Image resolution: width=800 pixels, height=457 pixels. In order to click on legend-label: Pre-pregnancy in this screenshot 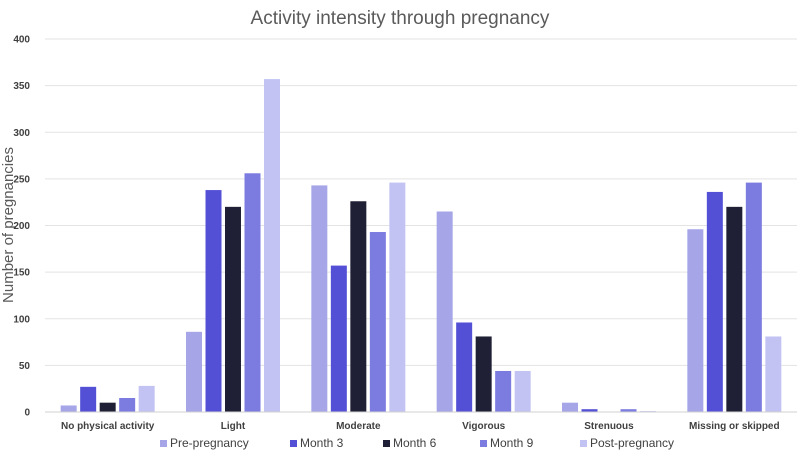, I will do `click(209, 443)`.